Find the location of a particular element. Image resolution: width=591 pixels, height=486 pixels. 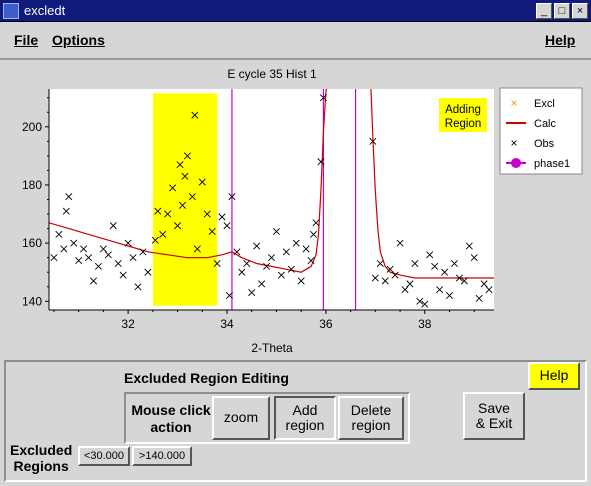

legend-excl-label: Excl is located at coordinates (544, 104).